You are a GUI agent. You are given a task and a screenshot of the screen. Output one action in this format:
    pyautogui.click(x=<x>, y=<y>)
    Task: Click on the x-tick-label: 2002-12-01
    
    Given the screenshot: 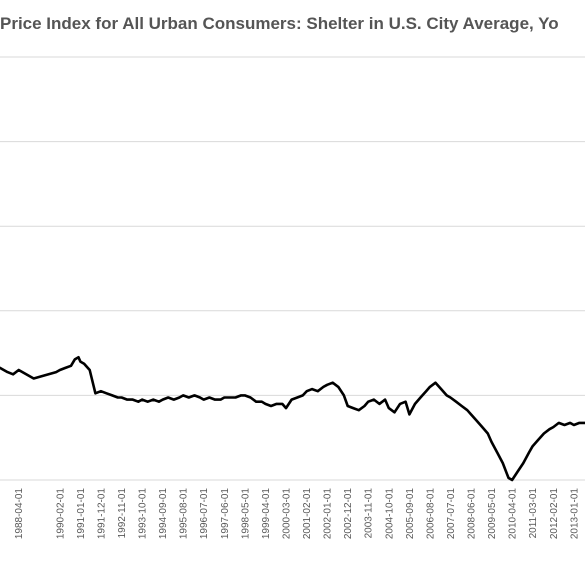 What is the action you would take?
    pyautogui.click(x=348, y=514)
    